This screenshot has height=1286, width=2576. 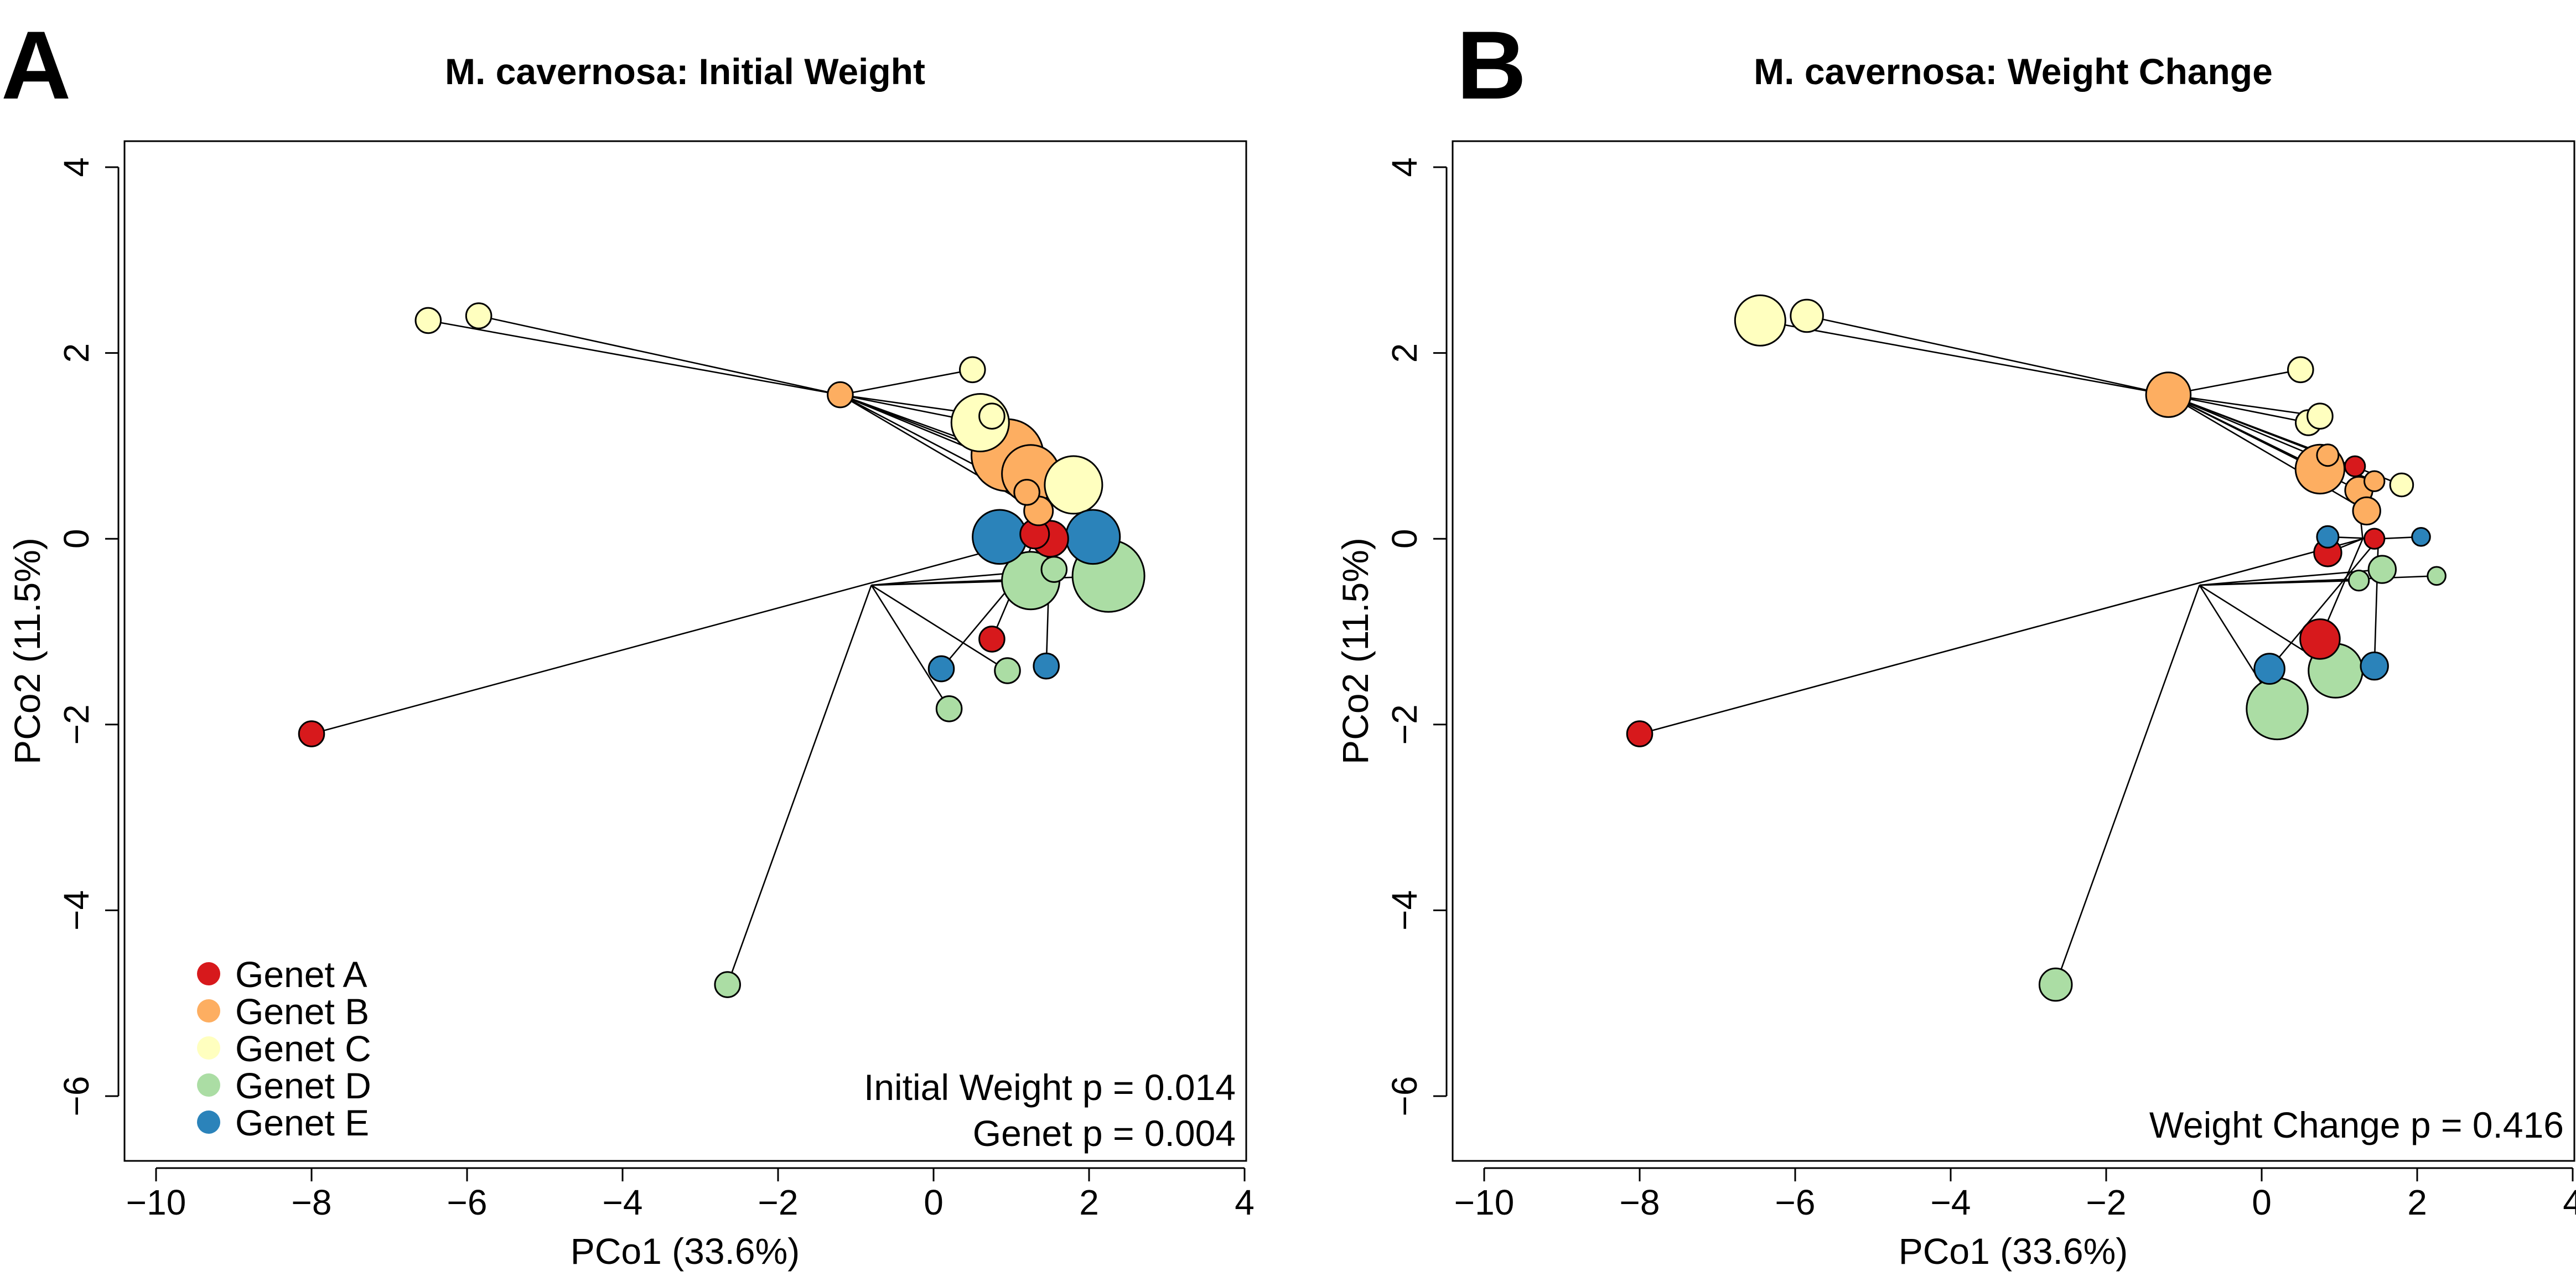 I want to click on x-tick-label: 4, so click(x=1245, y=1202).